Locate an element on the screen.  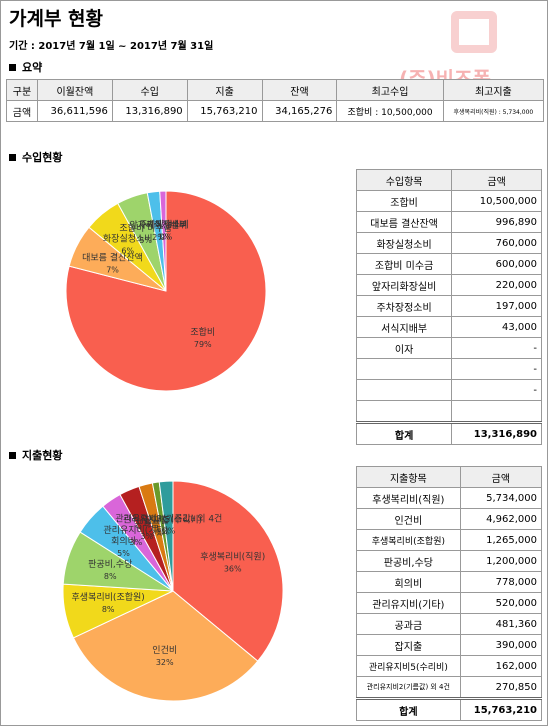
slice-label: 관리유지비2(기름값) 외 4건 is located at coordinates (168, 519).